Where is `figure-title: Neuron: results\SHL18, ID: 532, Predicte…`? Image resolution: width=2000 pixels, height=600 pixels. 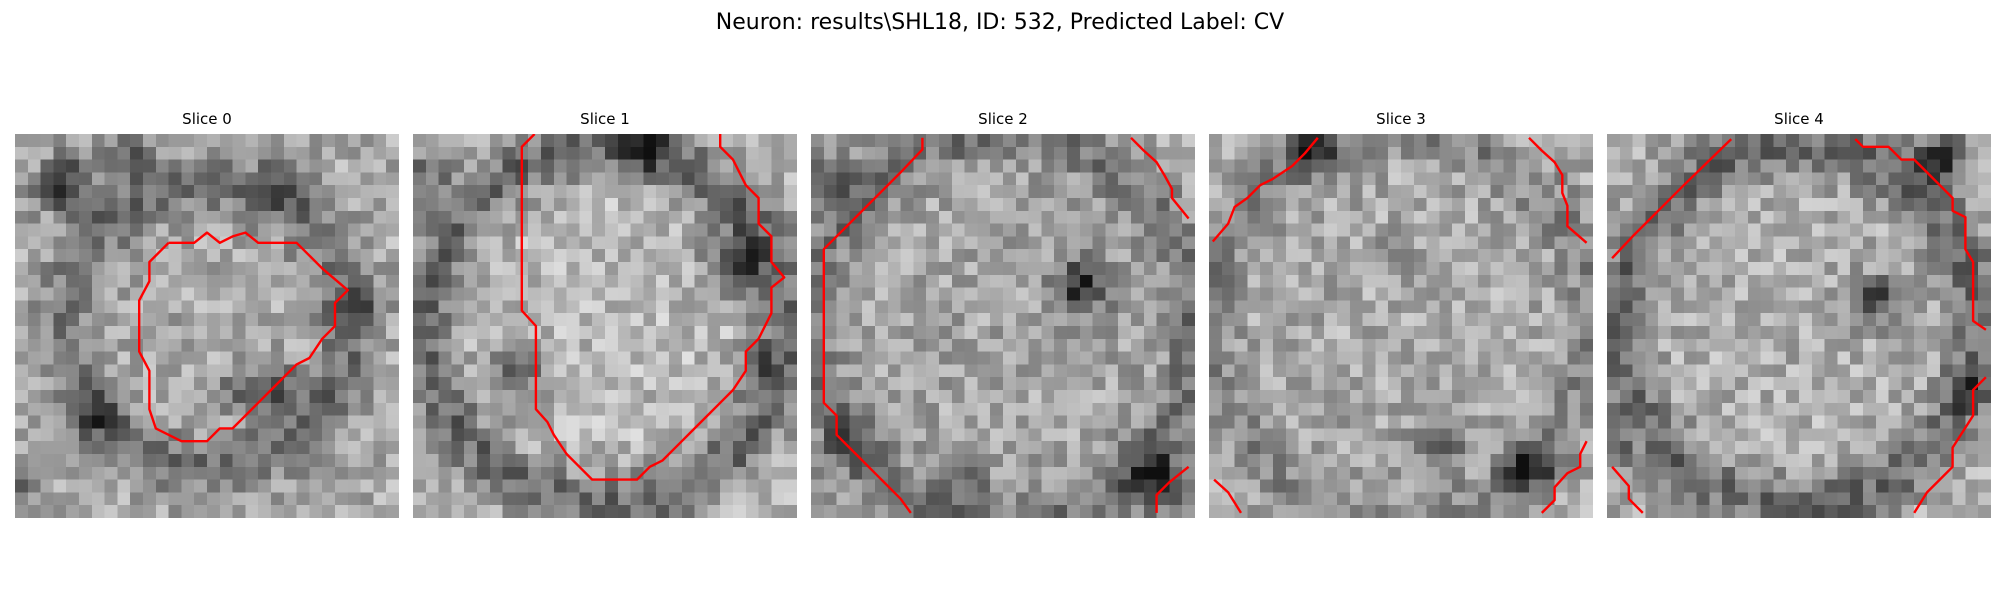 figure-title: Neuron: results\SHL18, ID: 532, Predicte… is located at coordinates (1000, 22).